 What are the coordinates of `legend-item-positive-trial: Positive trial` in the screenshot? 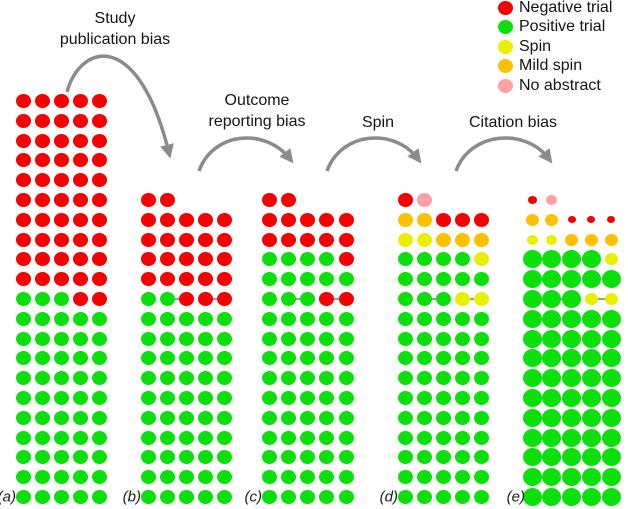 It's located at (555, 26).